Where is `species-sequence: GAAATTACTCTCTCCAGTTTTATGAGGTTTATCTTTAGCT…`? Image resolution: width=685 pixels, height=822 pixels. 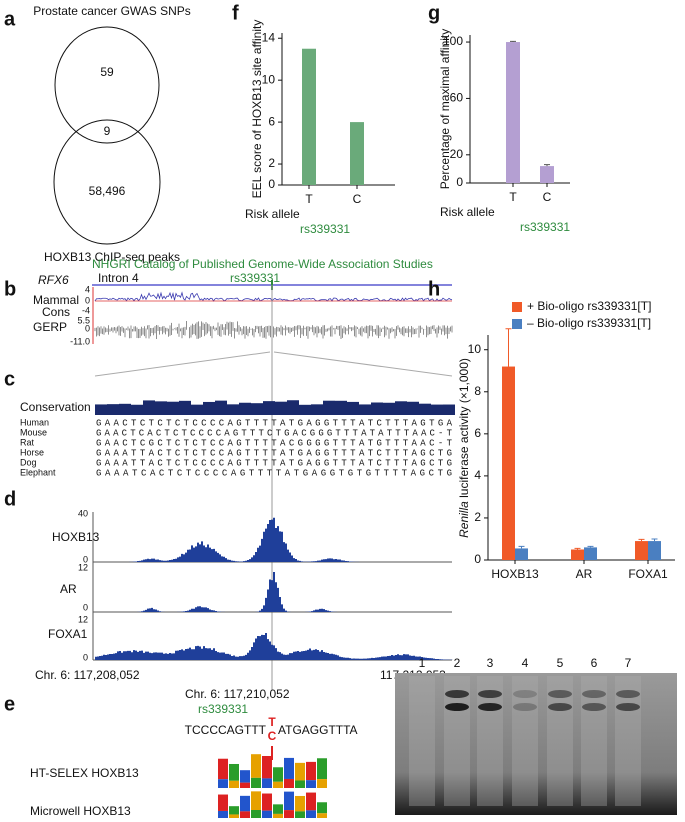
species-sequence: GAAATTACTCTCTCCAGTTTTATGAGGTTTATCTTTAGCT… is located at coordinates (274, 453).